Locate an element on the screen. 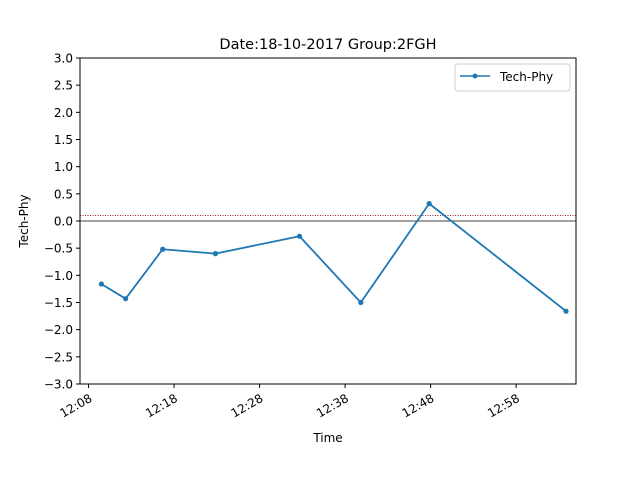 The height and width of the screenshot is (480, 640). y-tick-label: −3.0 is located at coordinates (58, 385).